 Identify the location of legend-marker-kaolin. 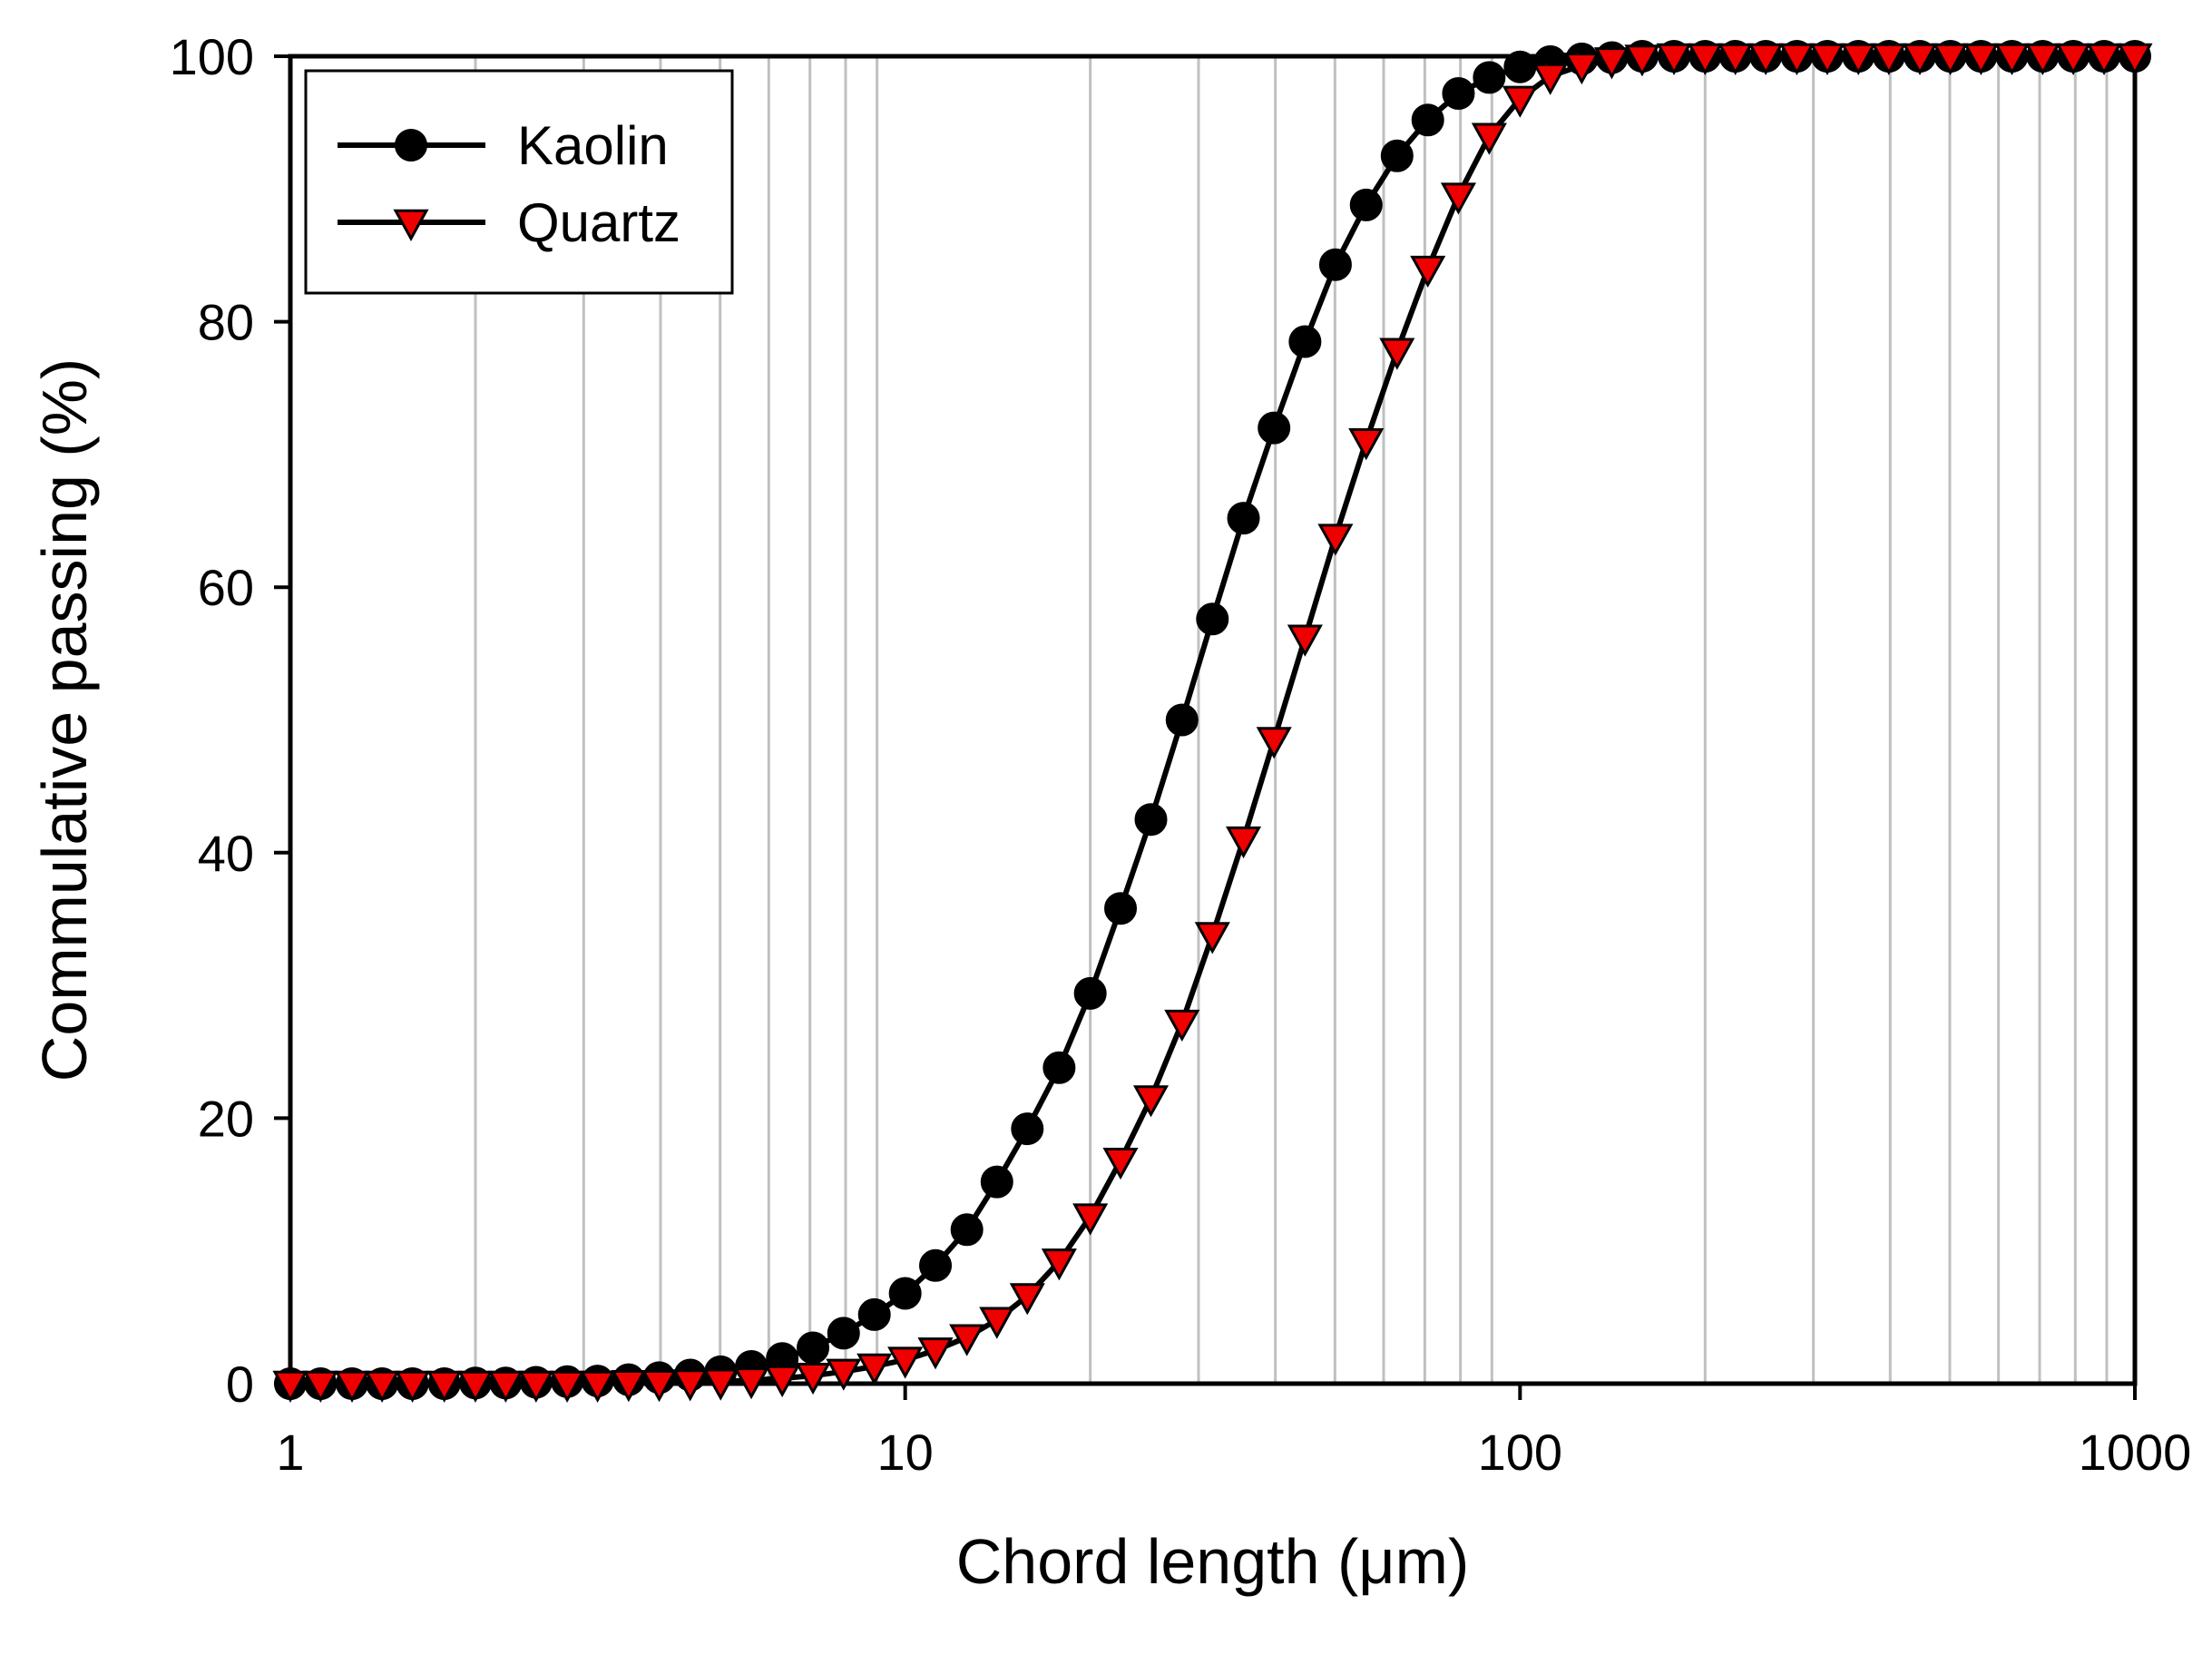
(411, 145).